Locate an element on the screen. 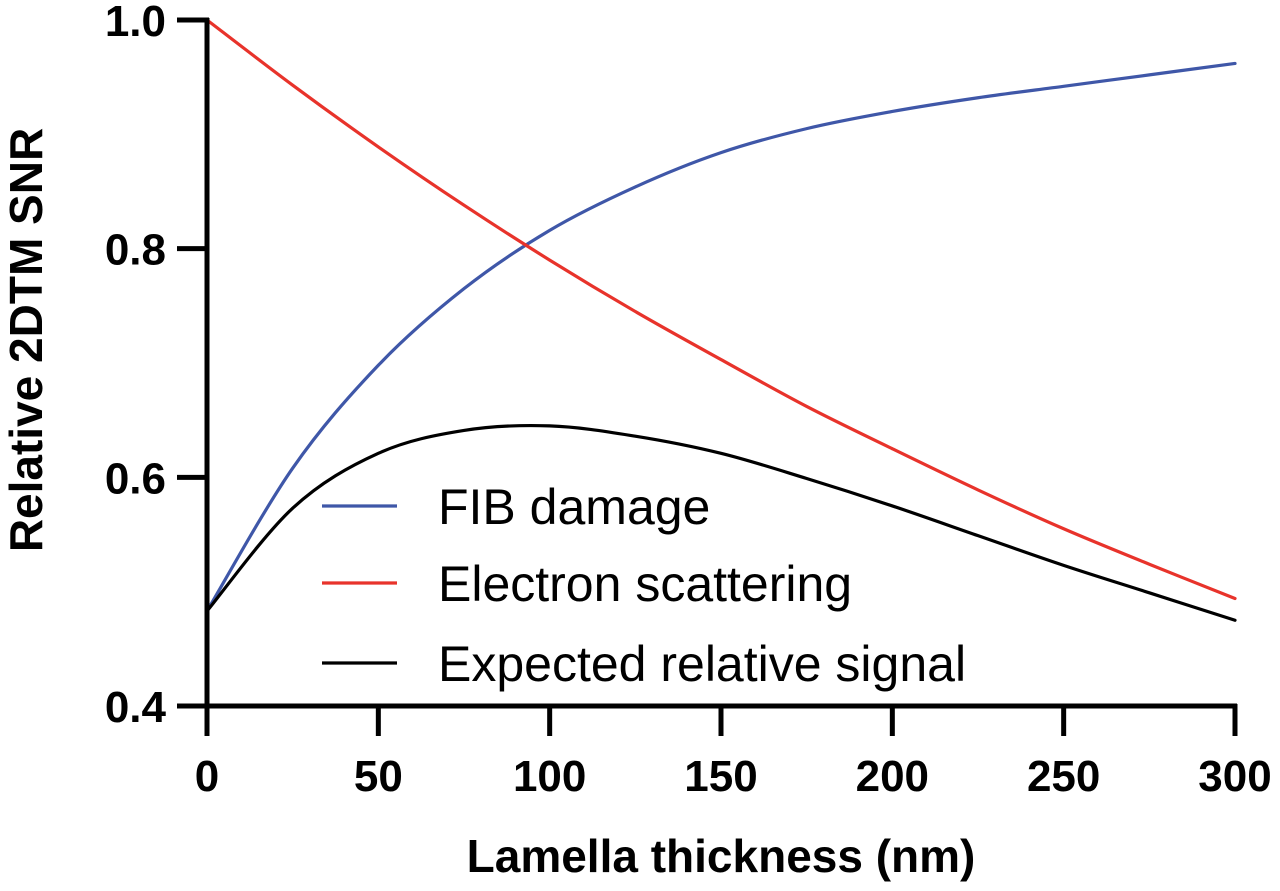 Image resolution: width=1280 pixels, height=891 pixels. y-axis-title: Relative 2DTM SNR is located at coordinates (26, 340).